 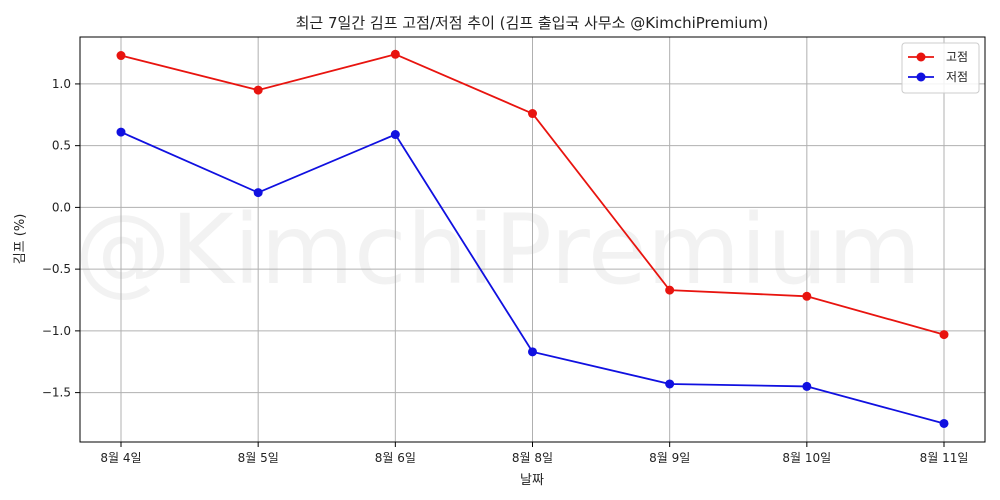 I want to click on y-tick-label: 1.0, so click(x=61, y=84).